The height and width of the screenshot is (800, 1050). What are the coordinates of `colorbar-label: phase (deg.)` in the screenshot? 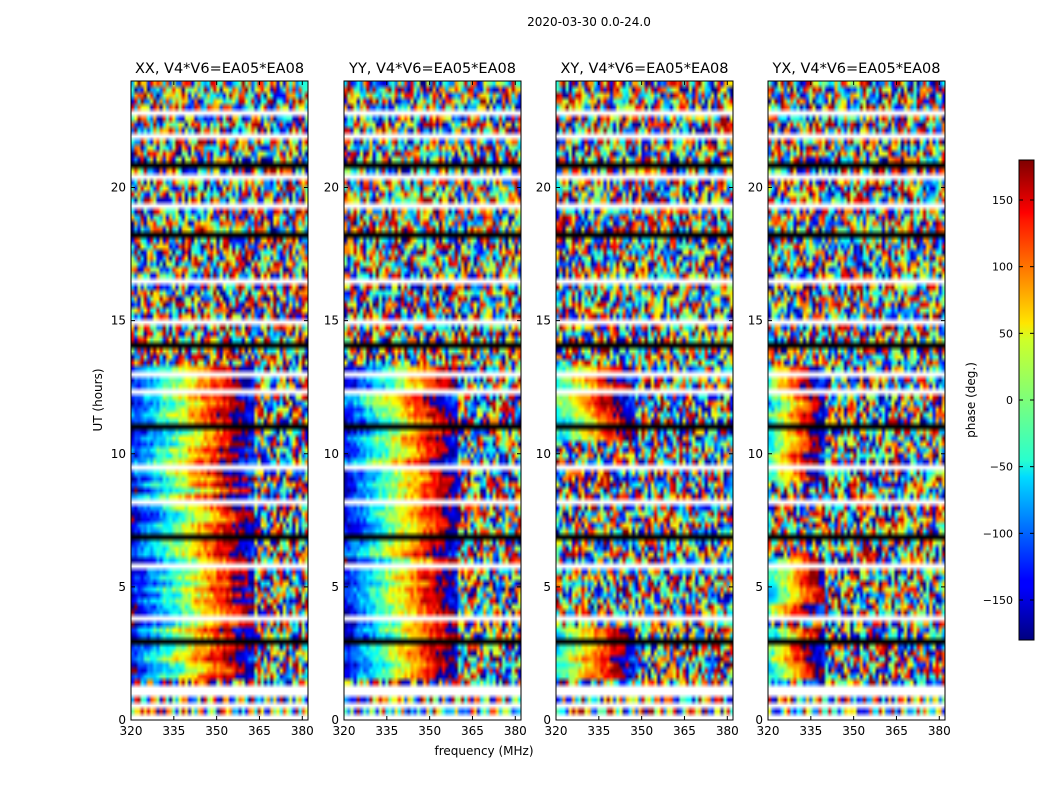 It's located at (971, 400).